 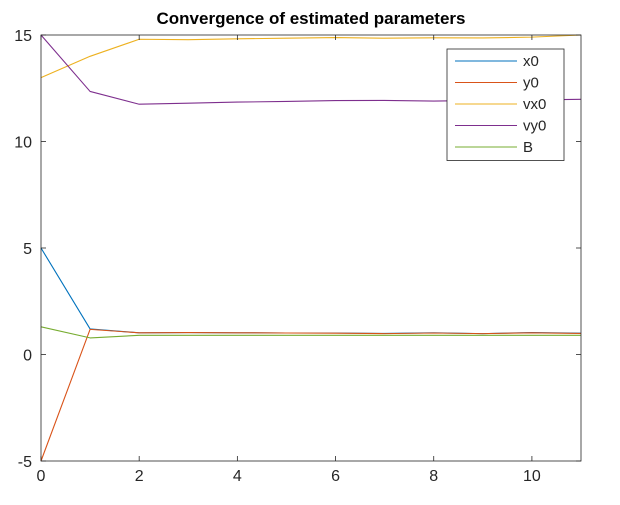 What do you see at coordinates (310, 332) in the screenshot?
I see `series-line-B` at bounding box center [310, 332].